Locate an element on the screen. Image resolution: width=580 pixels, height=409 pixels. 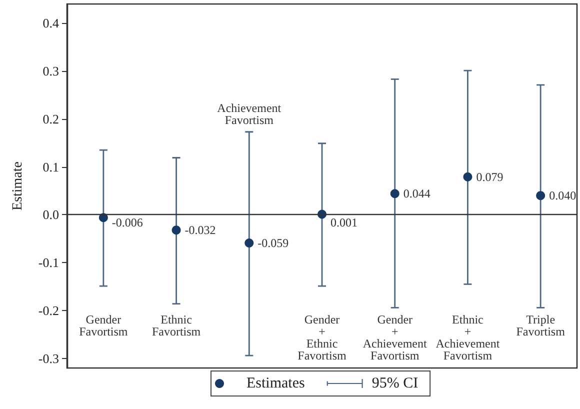
data-label: 0.044 is located at coordinates (416, 193).